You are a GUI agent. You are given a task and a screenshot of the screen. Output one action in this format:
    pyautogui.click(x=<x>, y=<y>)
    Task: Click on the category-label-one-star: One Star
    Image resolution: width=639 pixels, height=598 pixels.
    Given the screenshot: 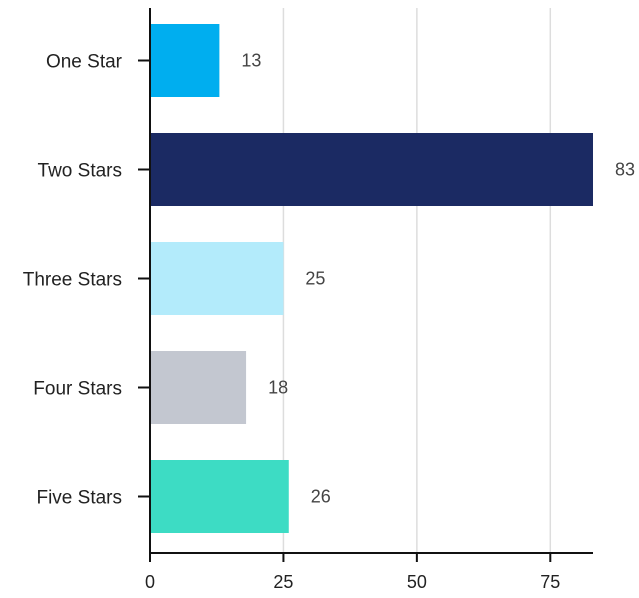 What is the action you would take?
    pyautogui.click(x=84, y=62)
    